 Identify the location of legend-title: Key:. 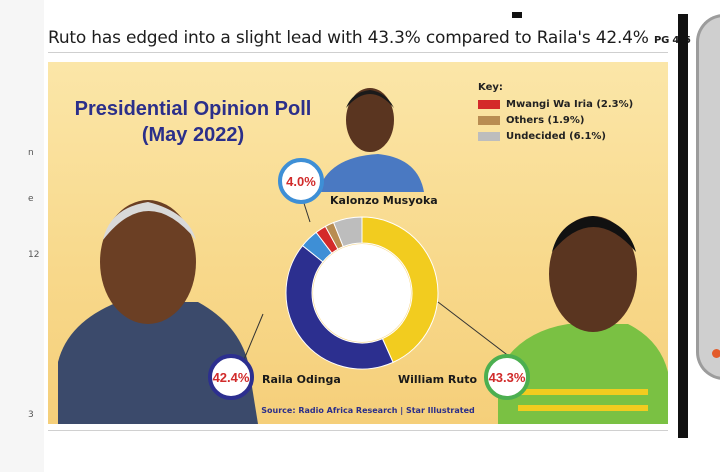
(490, 87).